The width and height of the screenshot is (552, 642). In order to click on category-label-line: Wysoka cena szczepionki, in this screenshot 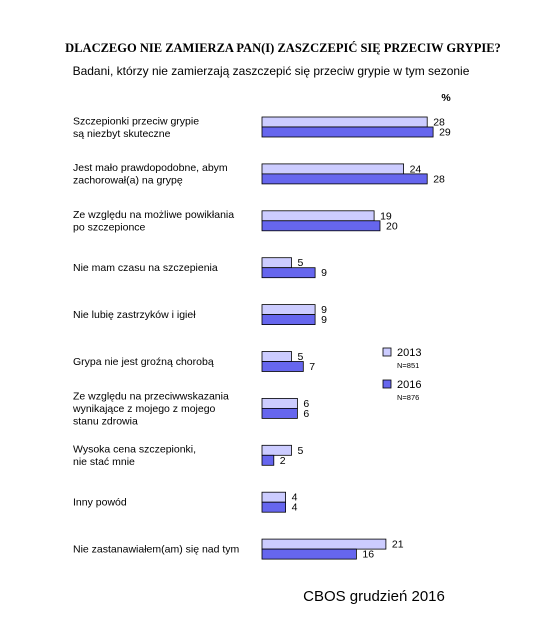, I will do `click(134, 450)`.